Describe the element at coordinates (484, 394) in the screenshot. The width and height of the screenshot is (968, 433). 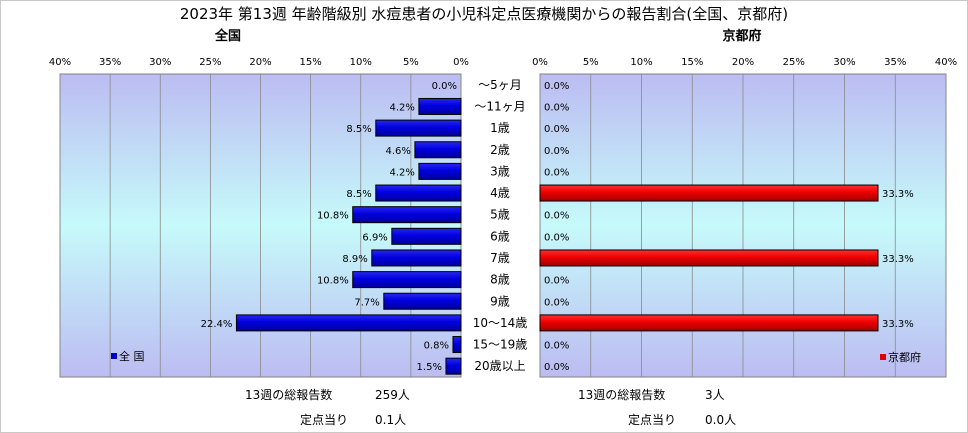
I see `left-total-row: 13週の総報告数 259人 13週の総報告数 3人` at that location.